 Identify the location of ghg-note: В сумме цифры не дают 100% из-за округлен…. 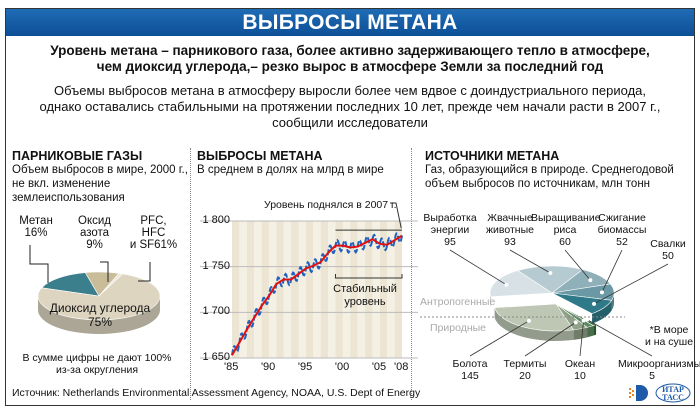
(97, 364).